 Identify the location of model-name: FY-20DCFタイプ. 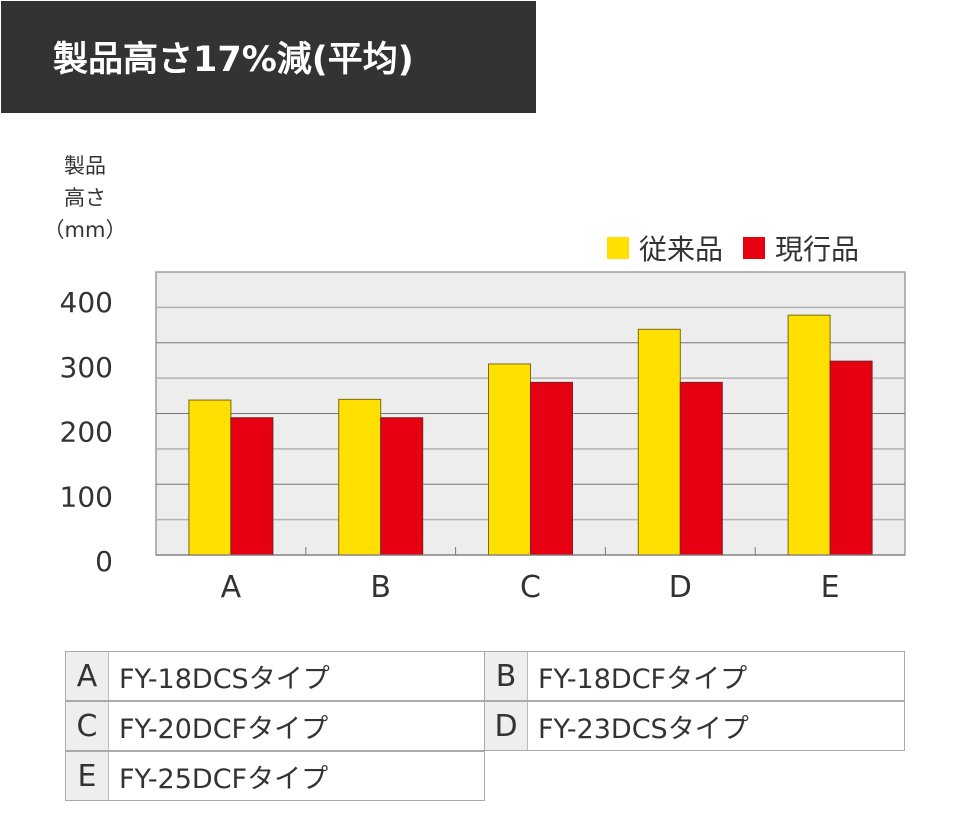
(224, 729).